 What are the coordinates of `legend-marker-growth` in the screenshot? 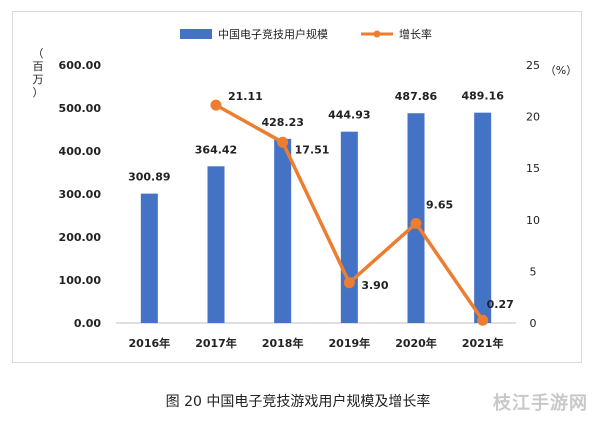 It's located at (377, 34).